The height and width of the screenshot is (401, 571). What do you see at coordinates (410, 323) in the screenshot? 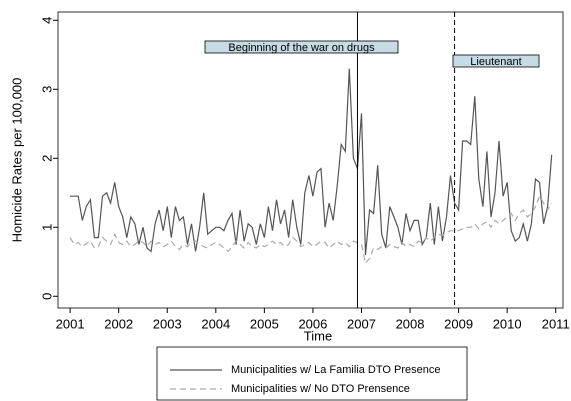
I see `x-tick-label: 2008` at bounding box center [410, 323].